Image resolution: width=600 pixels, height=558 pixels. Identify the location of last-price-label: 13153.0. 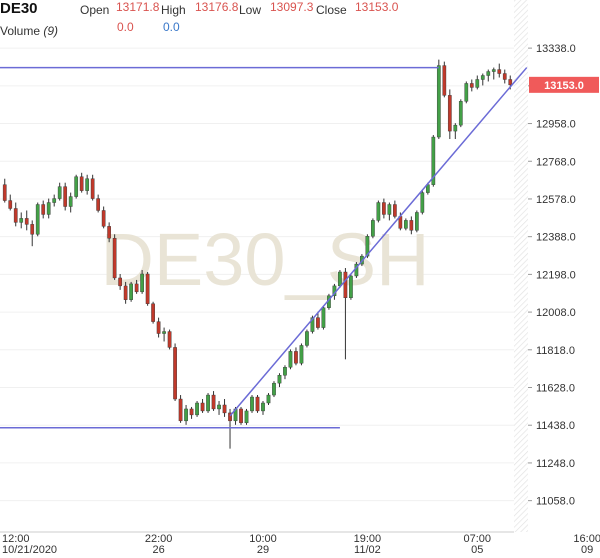
(564, 86).